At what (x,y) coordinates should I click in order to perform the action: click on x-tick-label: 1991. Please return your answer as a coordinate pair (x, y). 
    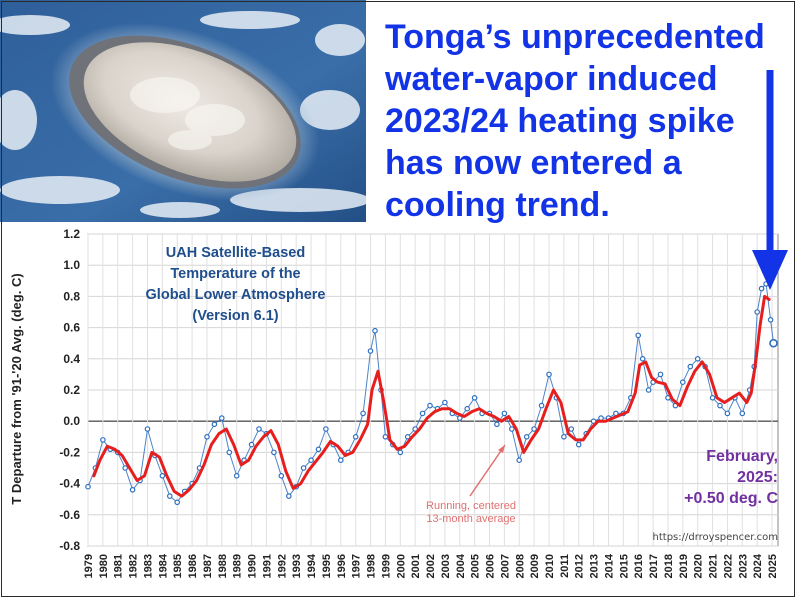
    Looking at the image, I should click on (267, 566).